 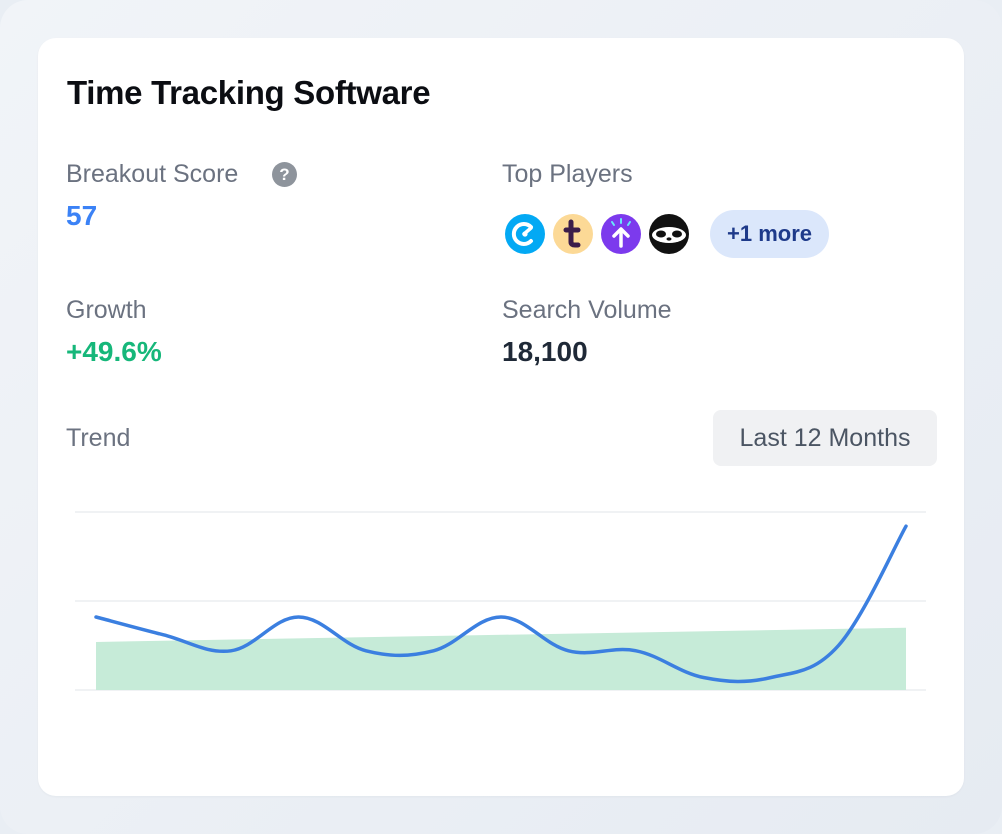 What do you see at coordinates (249, 92) in the screenshot?
I see `card-title: Time Tracking Software` at bounding box center [249, 92].